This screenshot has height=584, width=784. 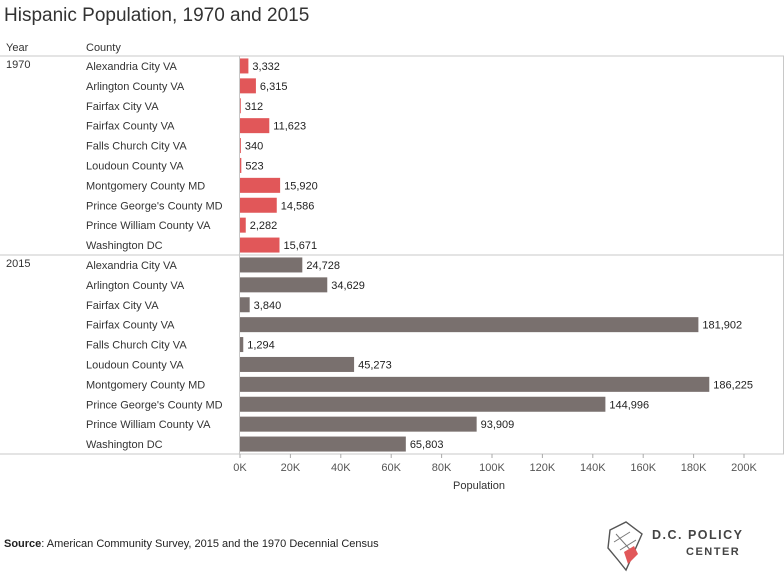 I want to click on x-tick-label: 80K, so click(x=442, y=468).